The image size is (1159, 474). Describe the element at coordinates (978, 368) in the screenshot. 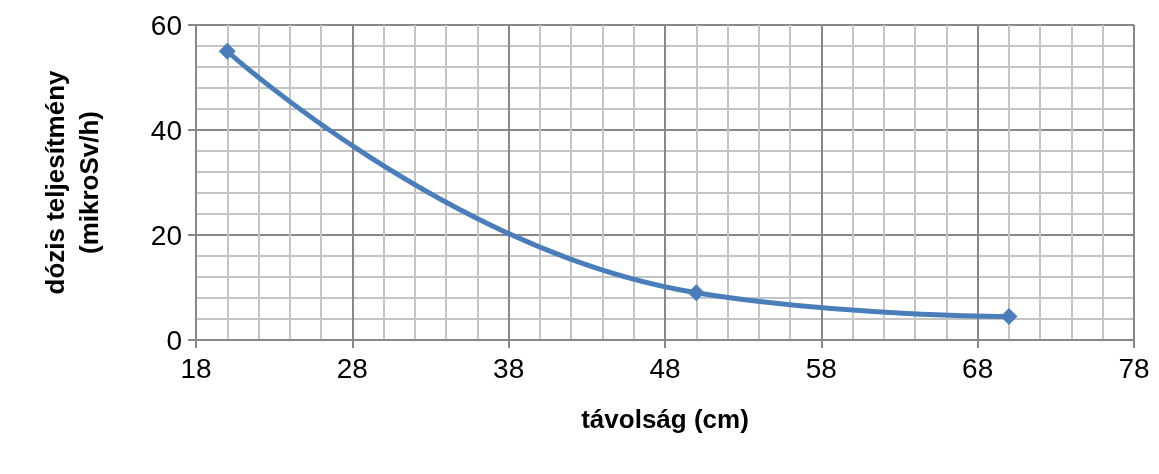

I see `x-tick-label: 68` at that location.